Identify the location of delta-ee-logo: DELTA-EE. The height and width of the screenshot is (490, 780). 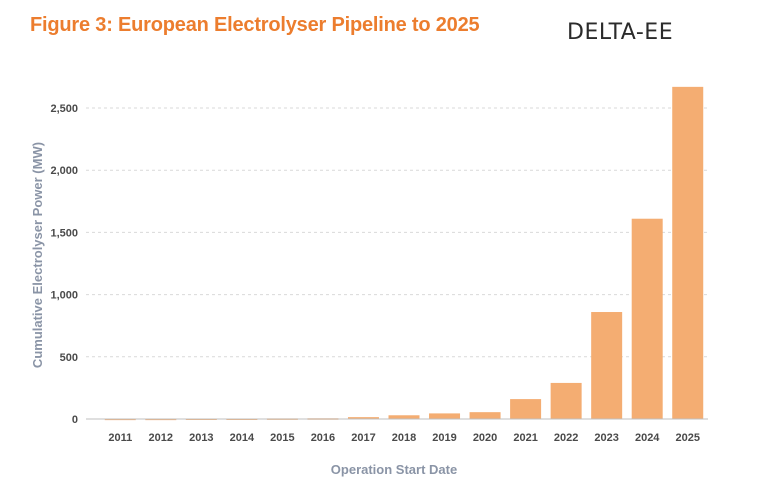
(620, 32).